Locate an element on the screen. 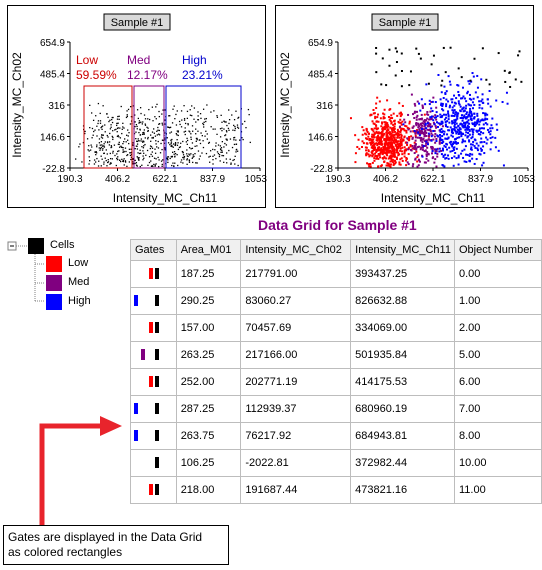  swatch-low is located at coordinates (54, 264).